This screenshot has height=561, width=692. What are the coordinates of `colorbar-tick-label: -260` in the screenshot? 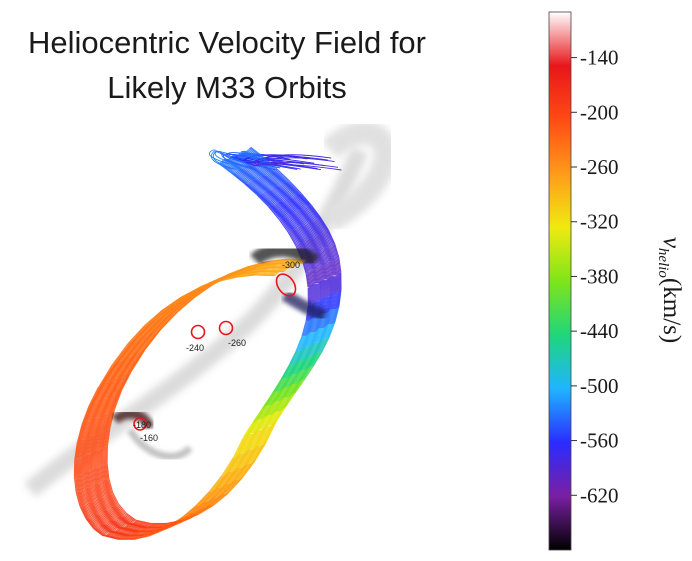 It's located at (599, 167).